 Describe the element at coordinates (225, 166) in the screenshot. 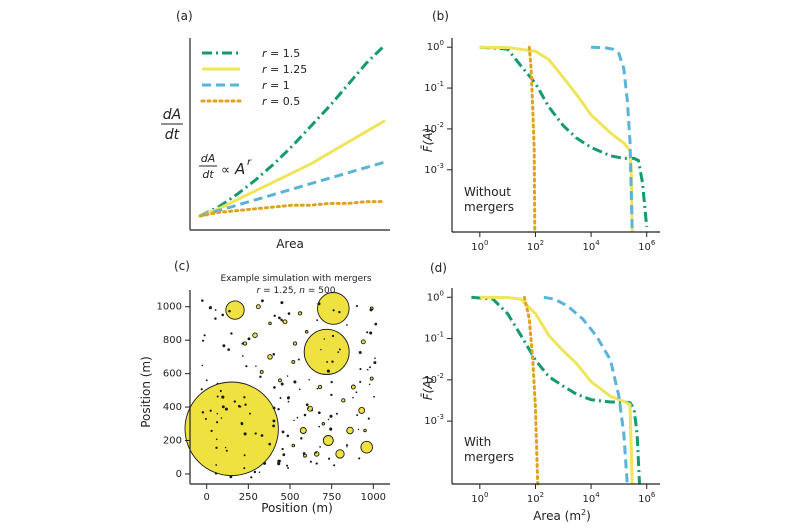

I see `panel-a-annotation: dA dt ∝ A r` at that location.